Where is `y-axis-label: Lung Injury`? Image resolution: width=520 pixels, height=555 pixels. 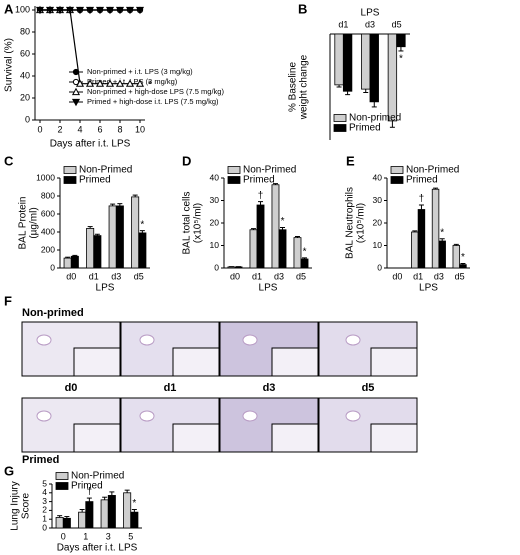
y-axis-label: Lung Injury is located at coordinates (15, 505).